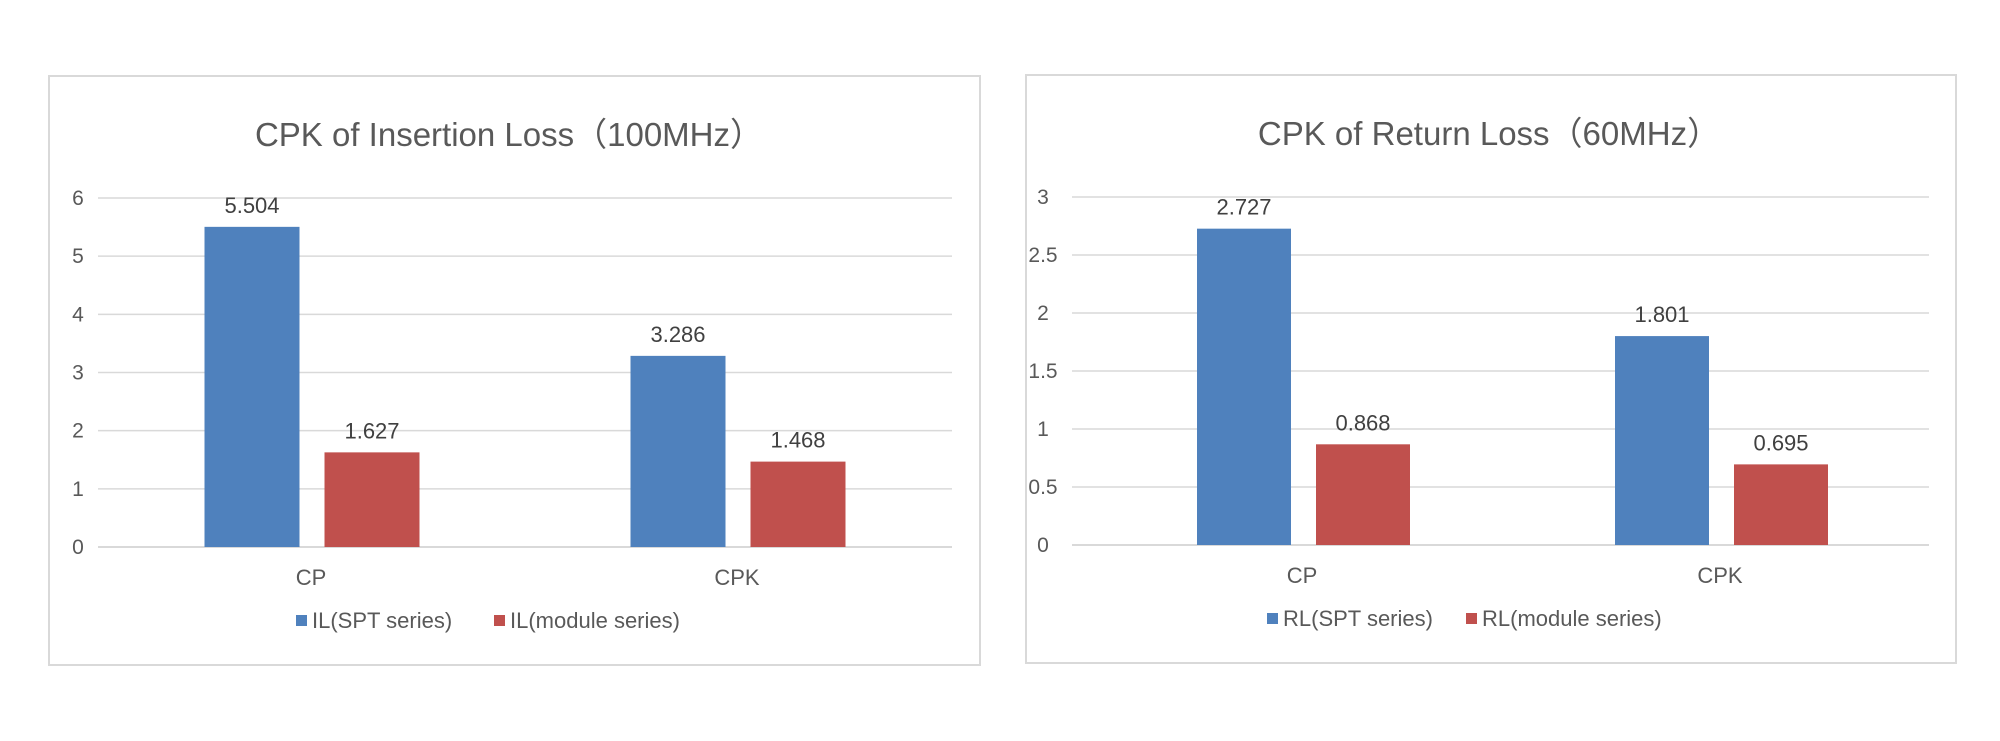 The height and width of the screenshot is (741, 2000). Describe the element at coordinates (1243, 207) in the screenshot. I see `data-label: 2.727` at that location.